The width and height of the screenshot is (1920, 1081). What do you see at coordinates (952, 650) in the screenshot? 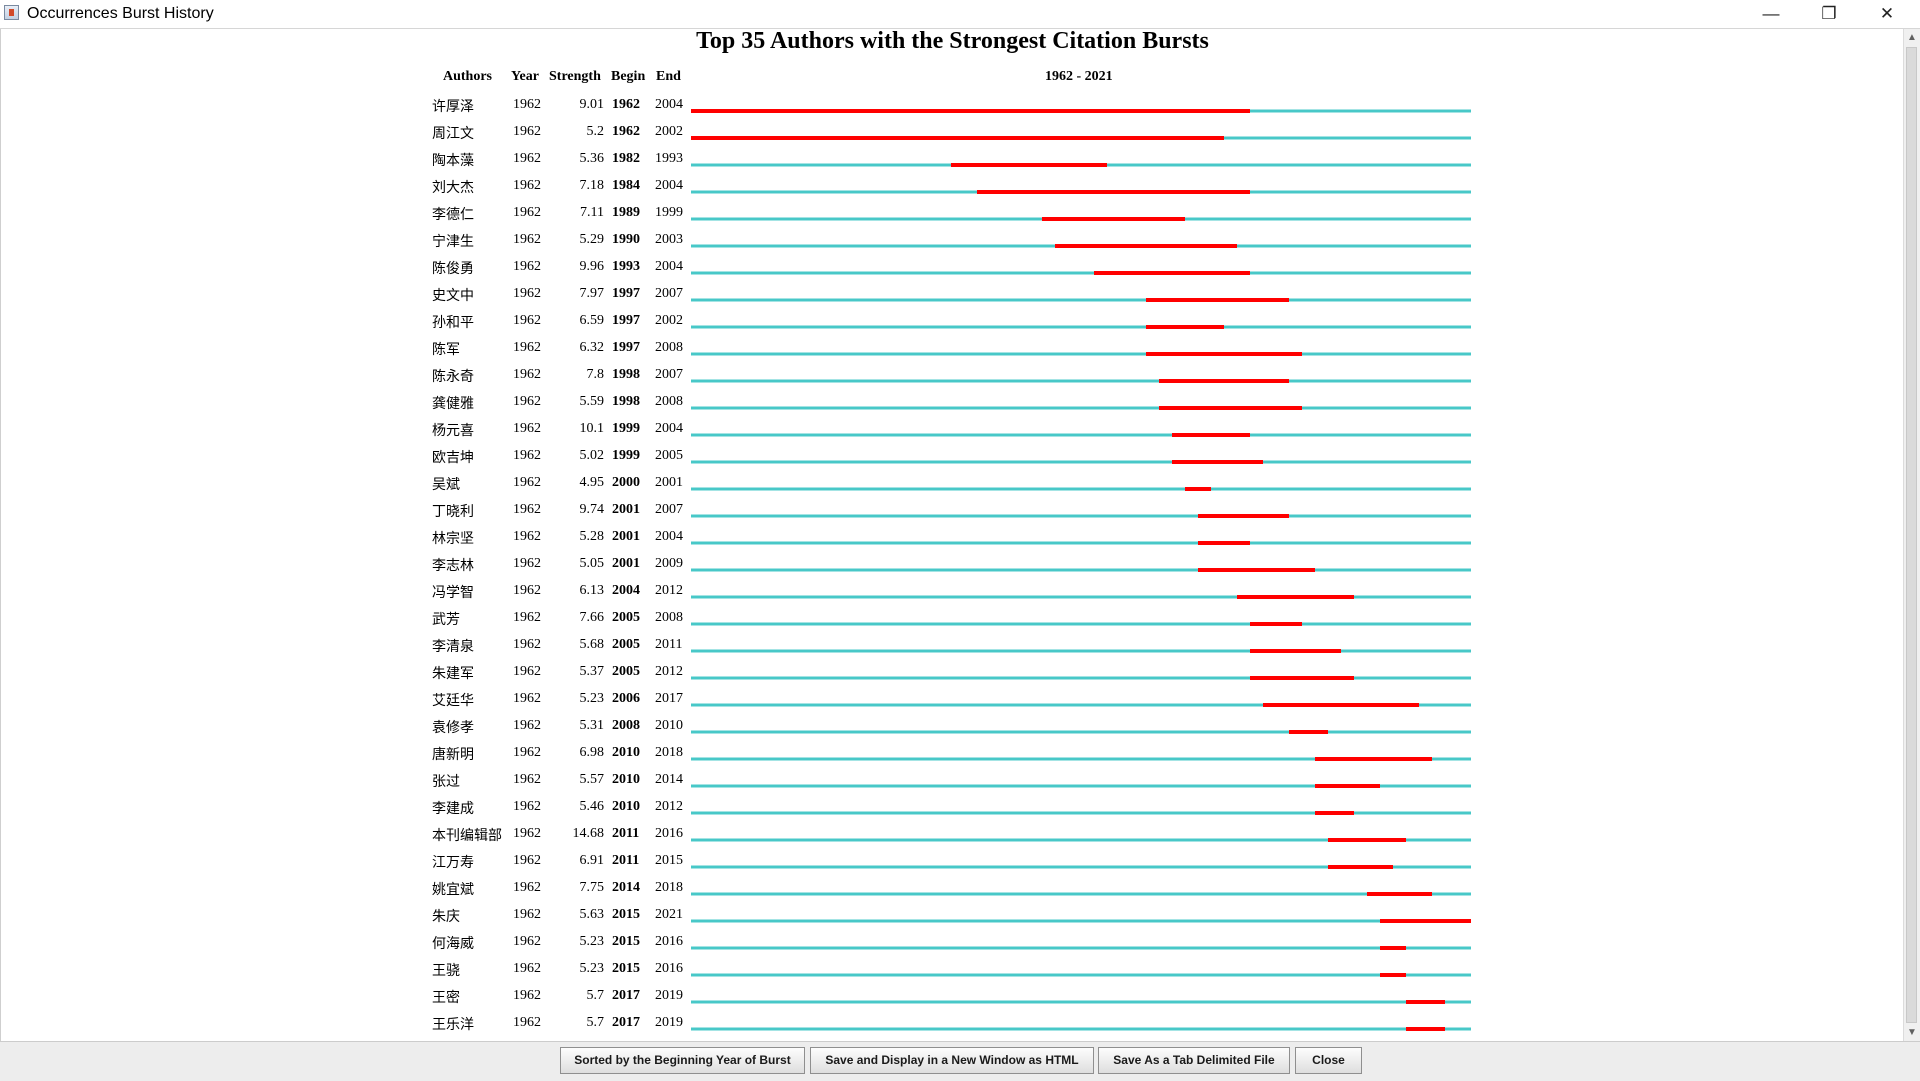
I see `author-row: 李清泉 1962 5.68 2005 2011` at bounding box center [952, 650].